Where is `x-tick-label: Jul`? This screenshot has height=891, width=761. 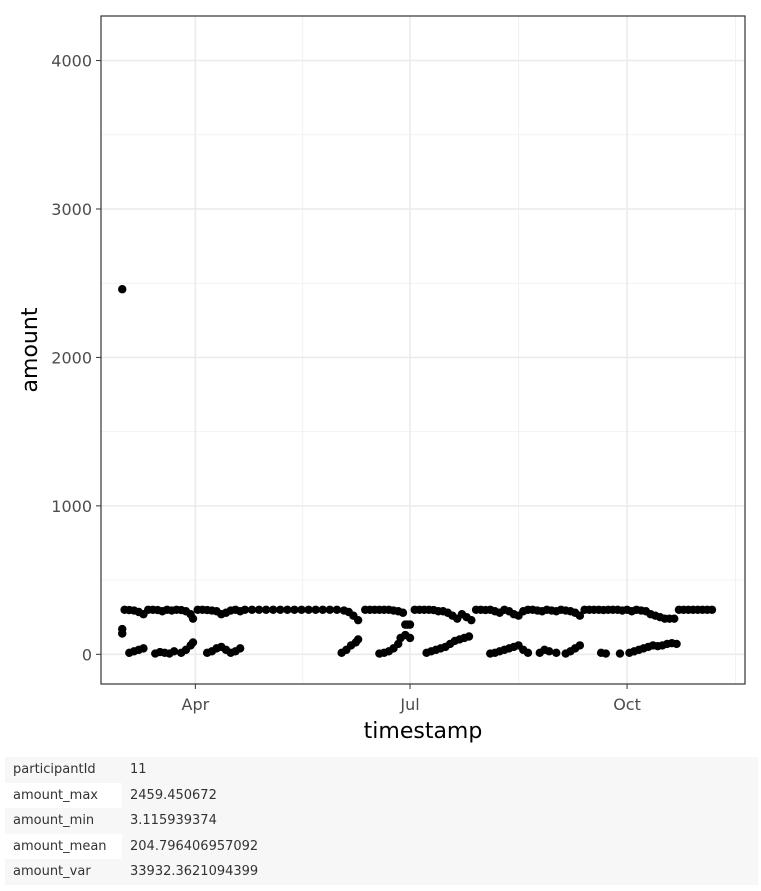 x-tick-label: Jul is located at coordinates (409, 704).